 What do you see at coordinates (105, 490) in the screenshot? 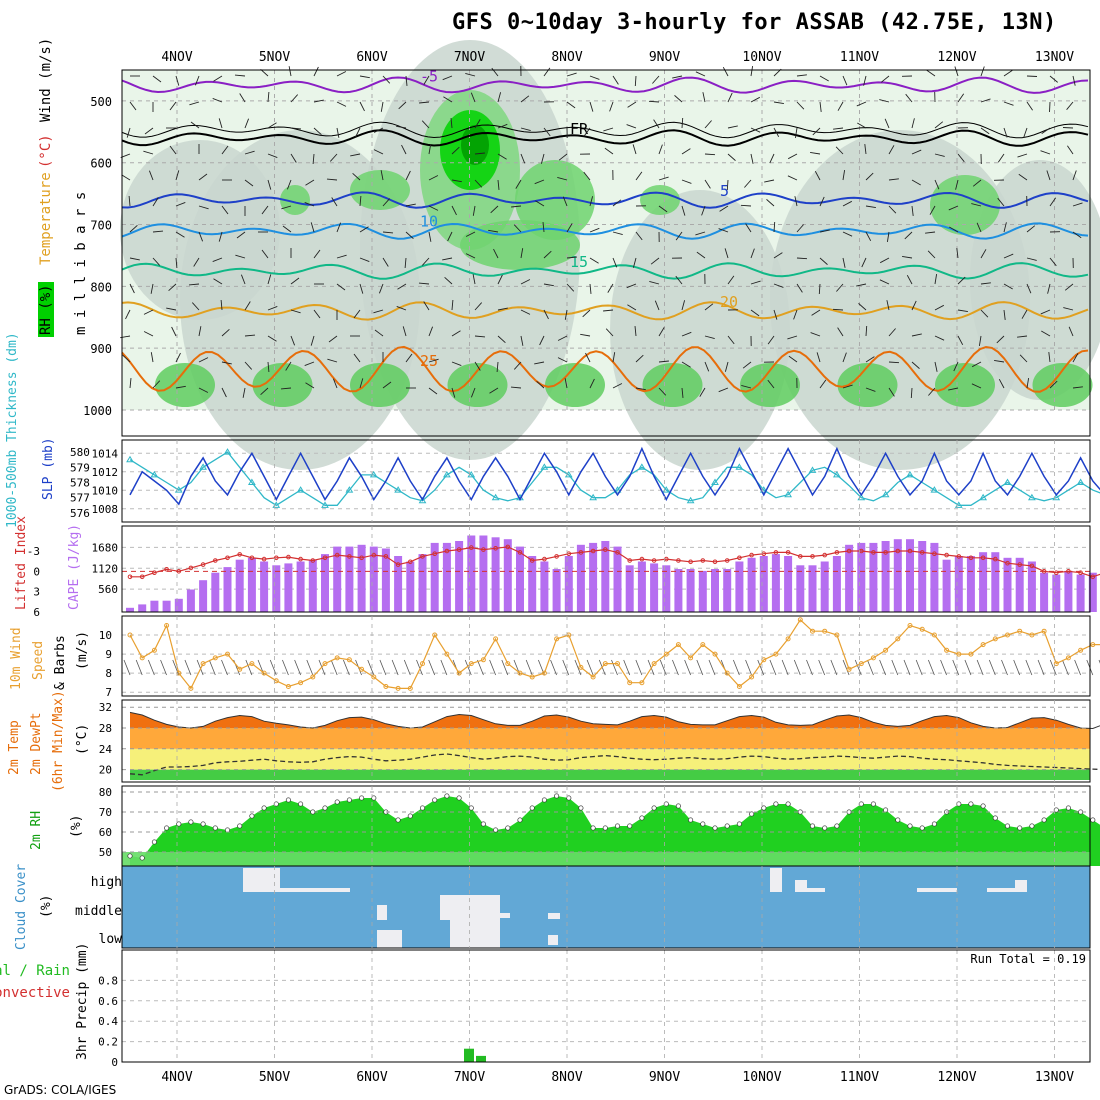
I see `slp-ytick-1010: 1010` at bounding box center [105, 490].